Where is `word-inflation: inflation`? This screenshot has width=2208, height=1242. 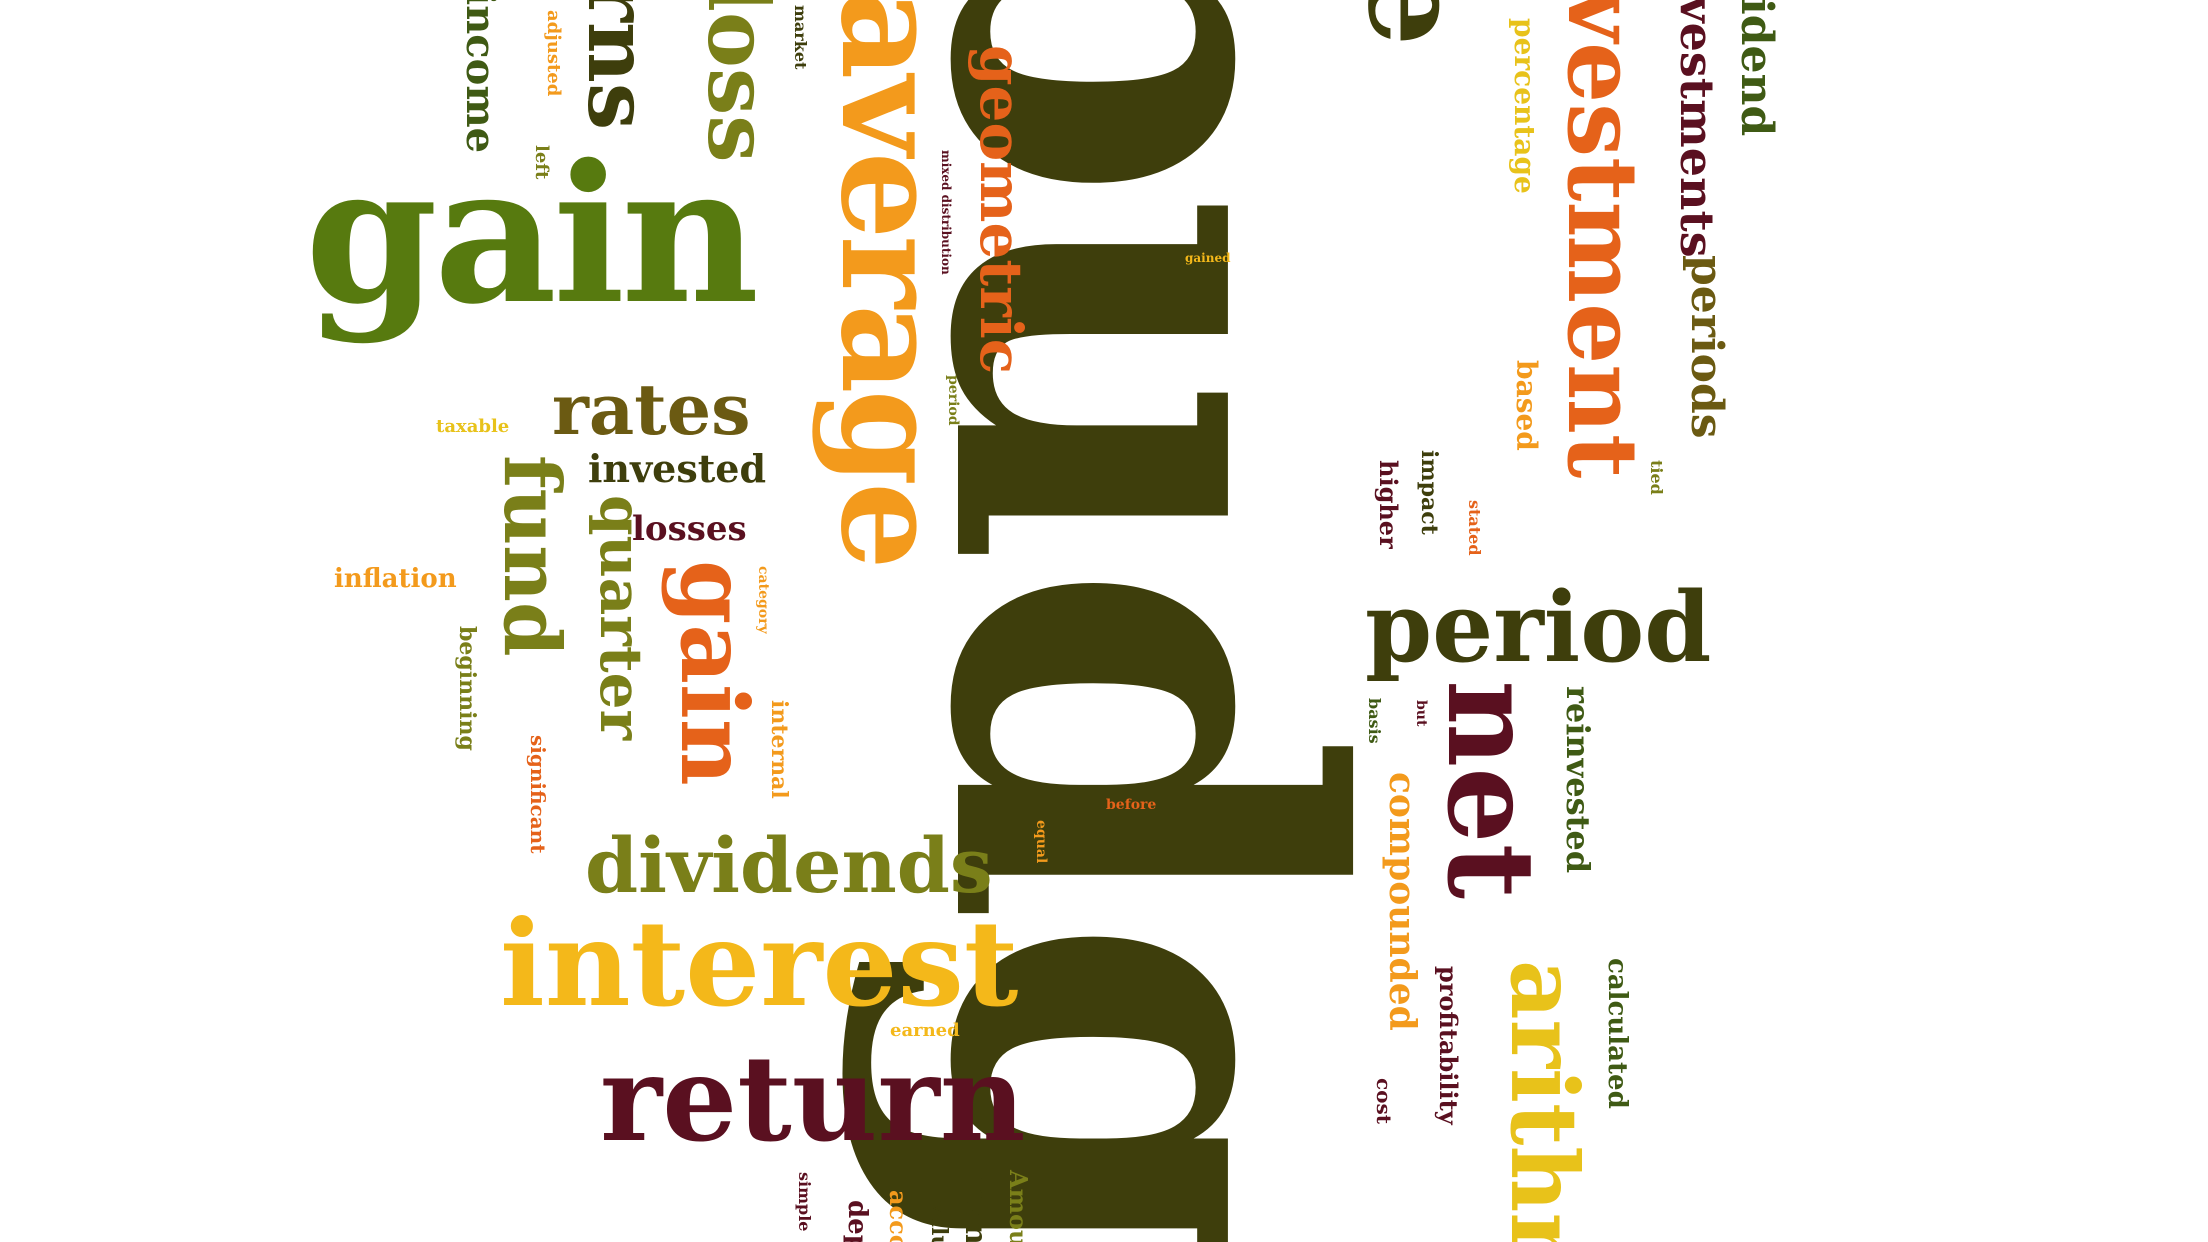
word-inflation: inflation is located at coordinates (395, 579).